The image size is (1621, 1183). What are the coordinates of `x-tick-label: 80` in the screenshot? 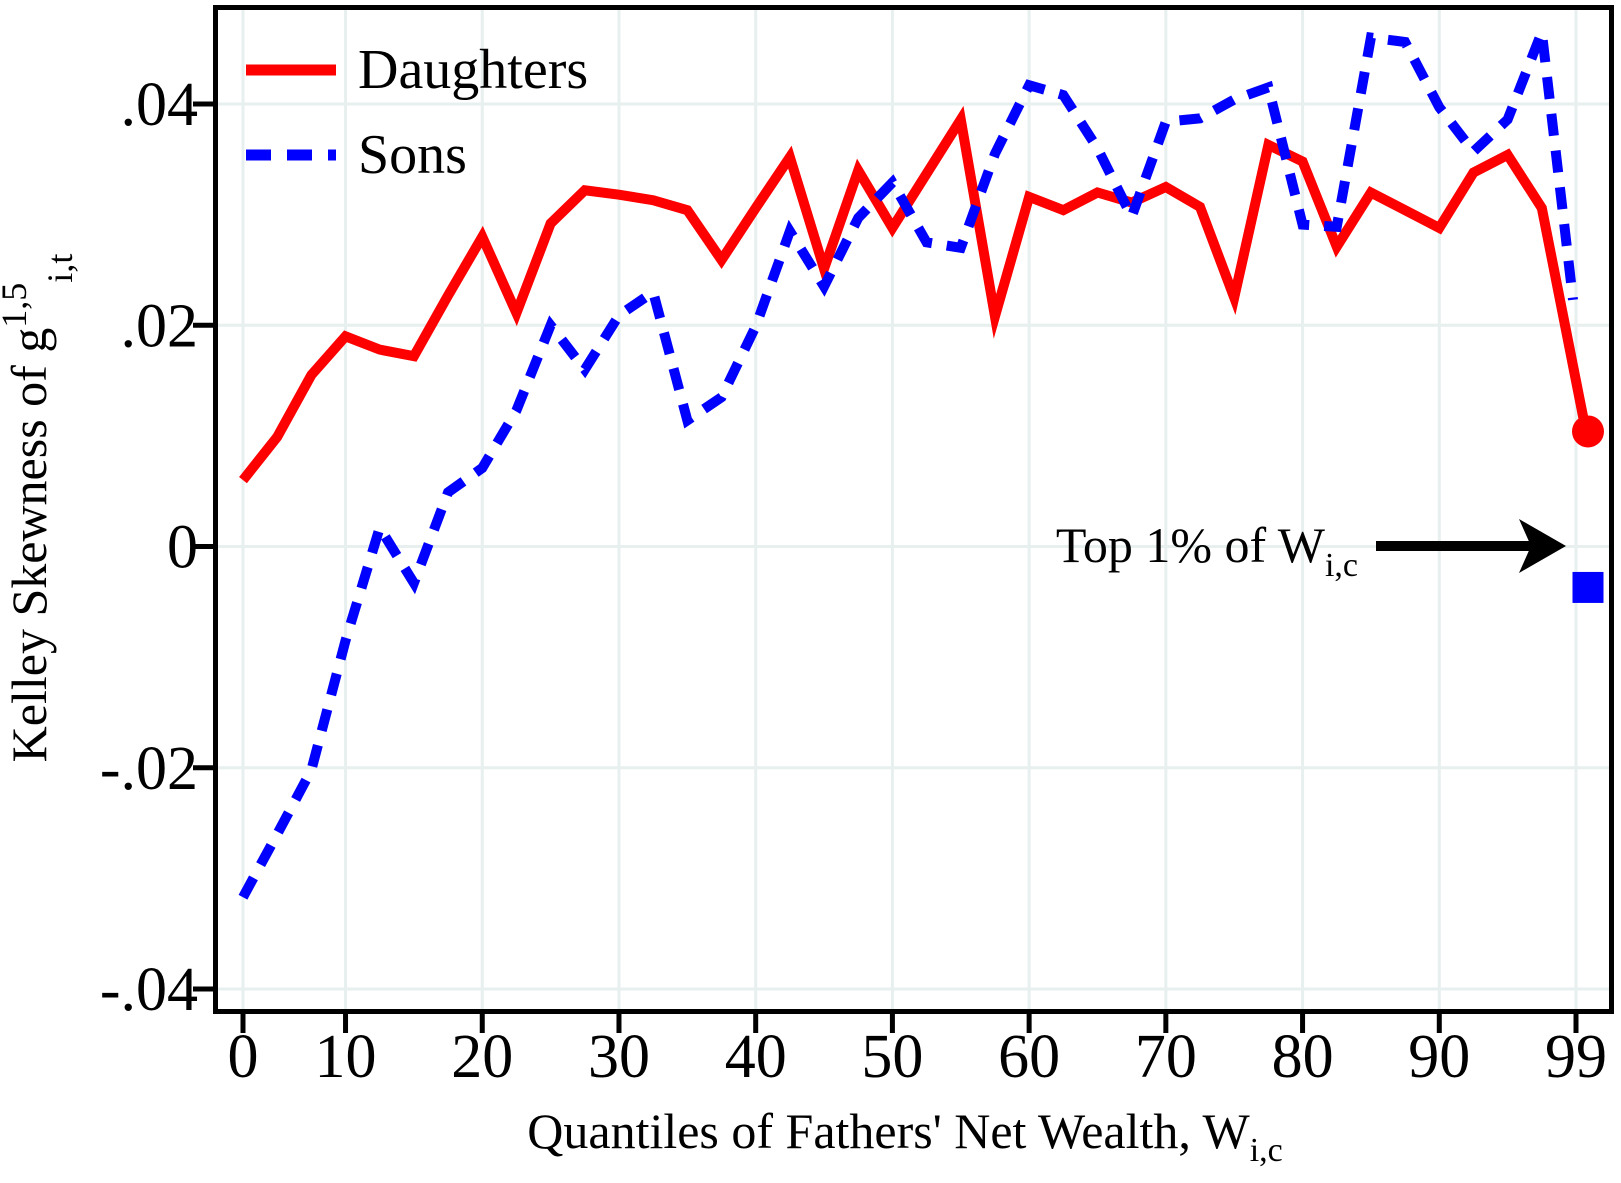 It's located at (1303, 1057).